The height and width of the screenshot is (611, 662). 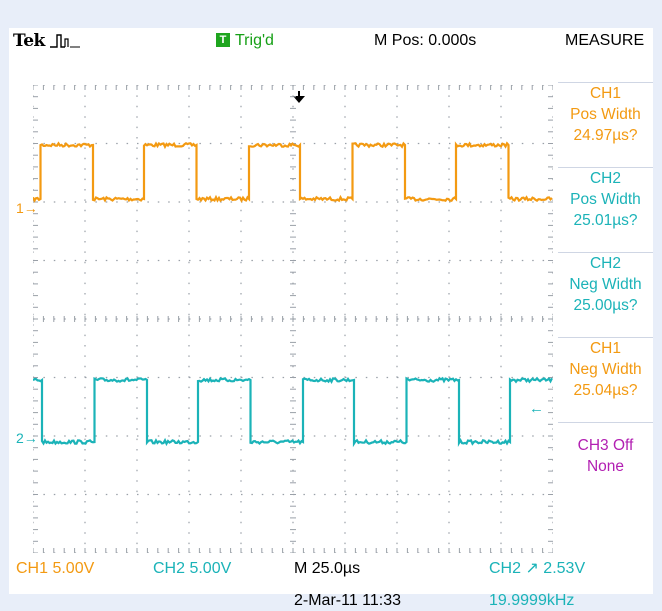 I want to click on trigger-status: Trig'd, so click(x=254, y=40).